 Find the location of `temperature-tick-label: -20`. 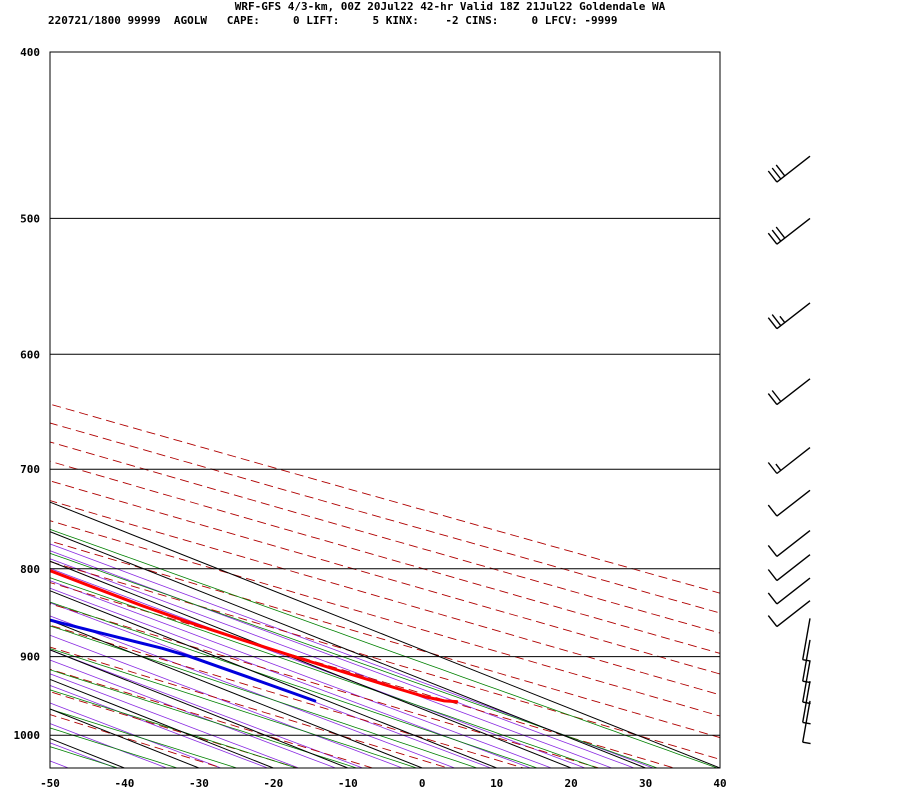

temperature-tick-label: -20 is located at coordinates (273, 783).